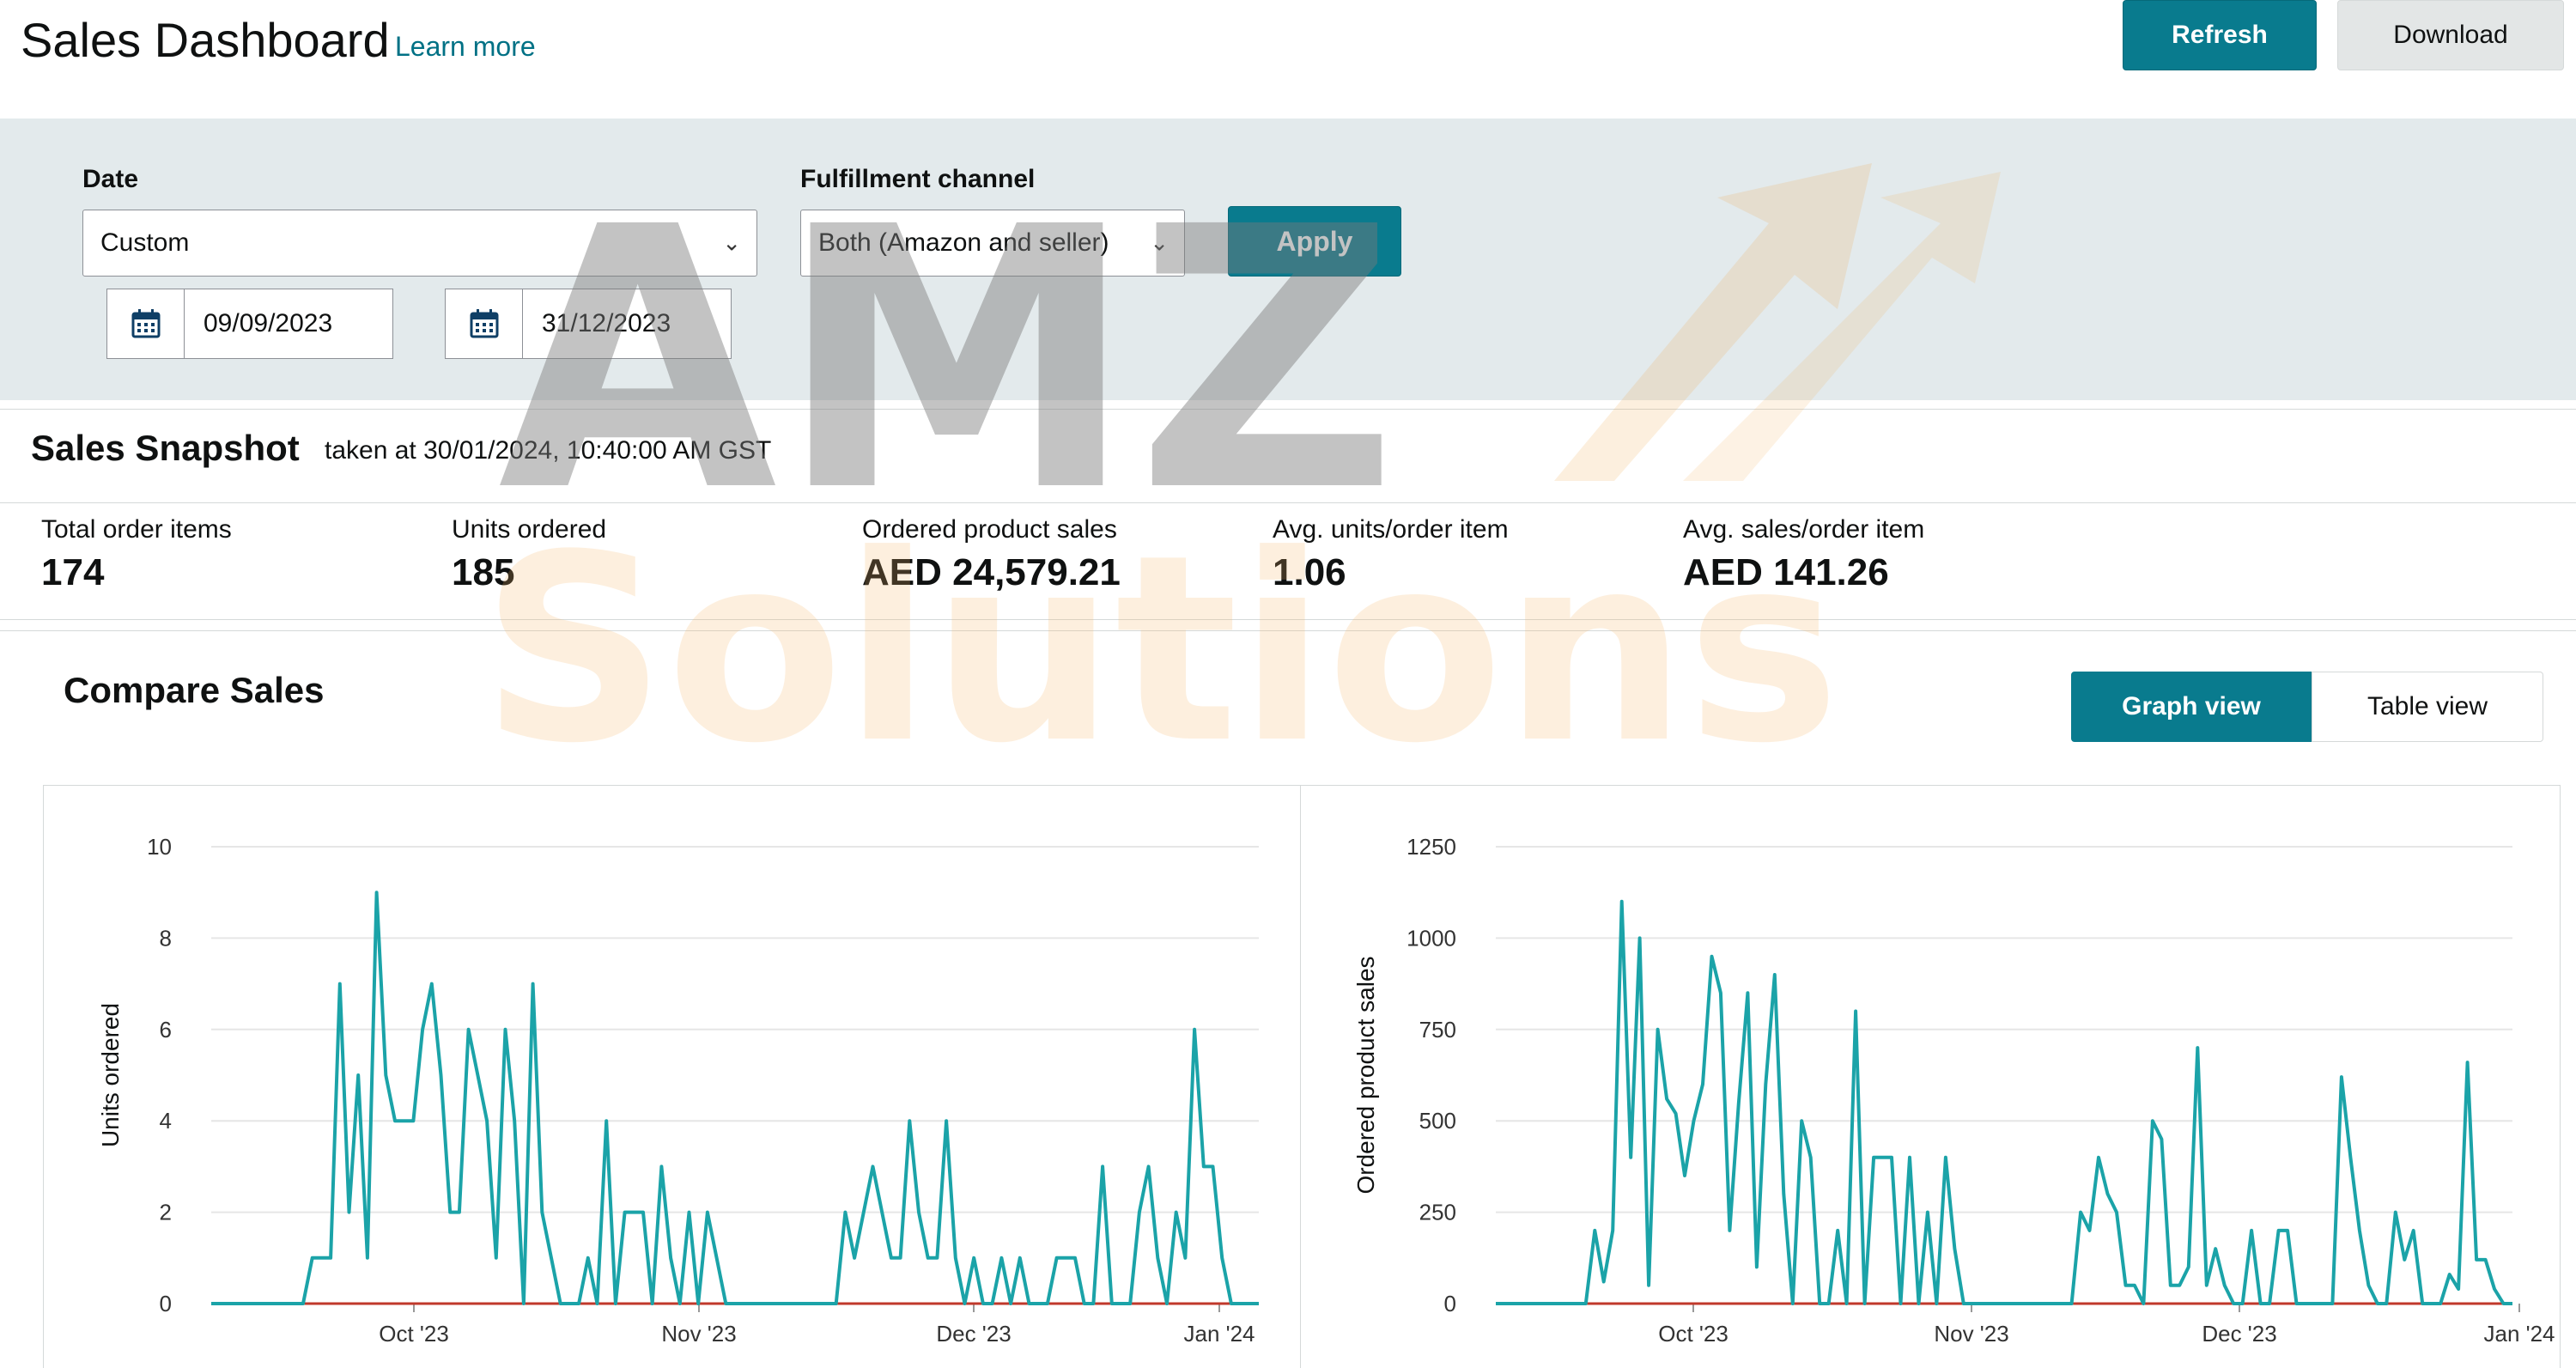  Describe the element at coordinates (145, 243) in the screenshot. I see `date-range-value: Custom` at that location.